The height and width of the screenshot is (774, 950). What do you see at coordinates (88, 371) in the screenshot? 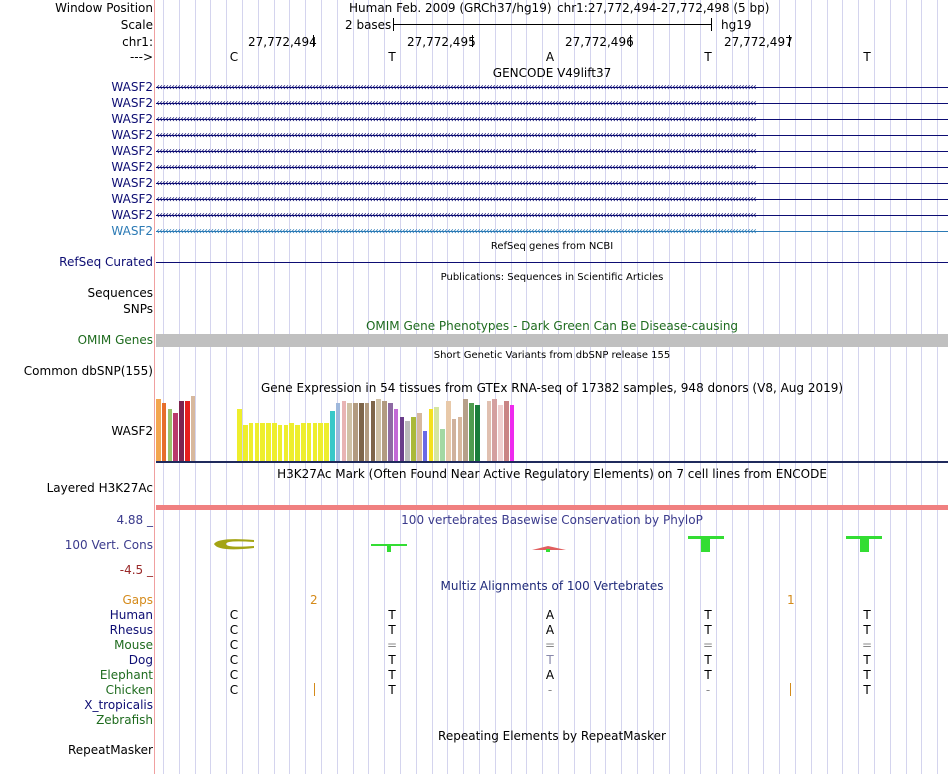
I see `dbsnp-label: Common dbSNP(155)` at bounding box center [88, 371].